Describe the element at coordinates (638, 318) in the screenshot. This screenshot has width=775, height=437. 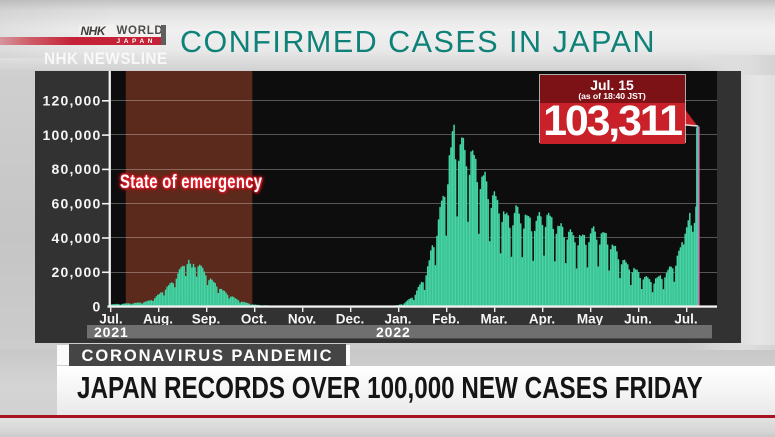
I see `svg-text: Jun.` at that location.